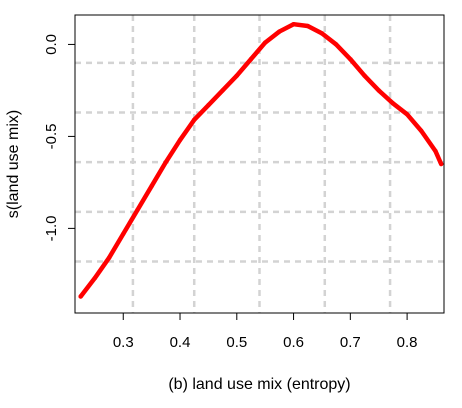 The image size is (462, 408). Describe the element at coordinates (350, 342) in the screenshot. I see `x-tick-label: 0.7` at that location.